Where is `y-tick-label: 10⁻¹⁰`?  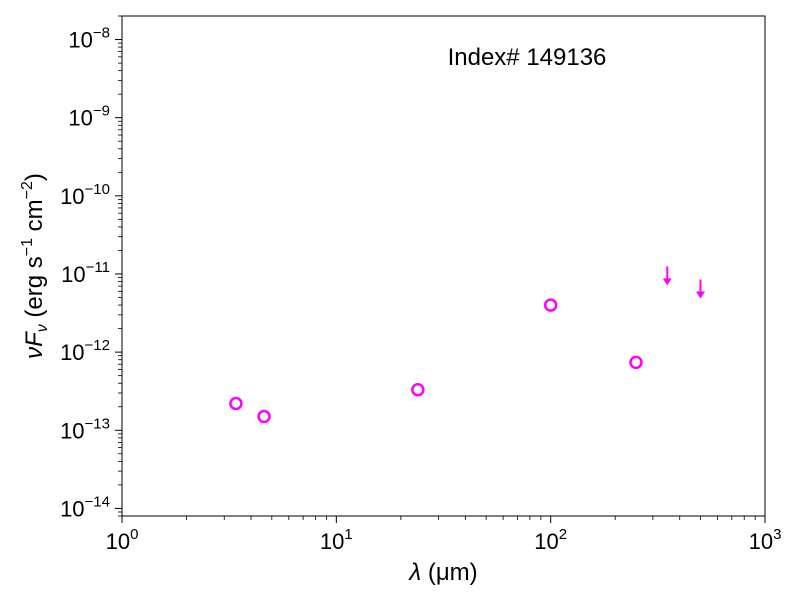
y-tick-label: 10⁻¹⁰ is located at coordinates (85, 195).